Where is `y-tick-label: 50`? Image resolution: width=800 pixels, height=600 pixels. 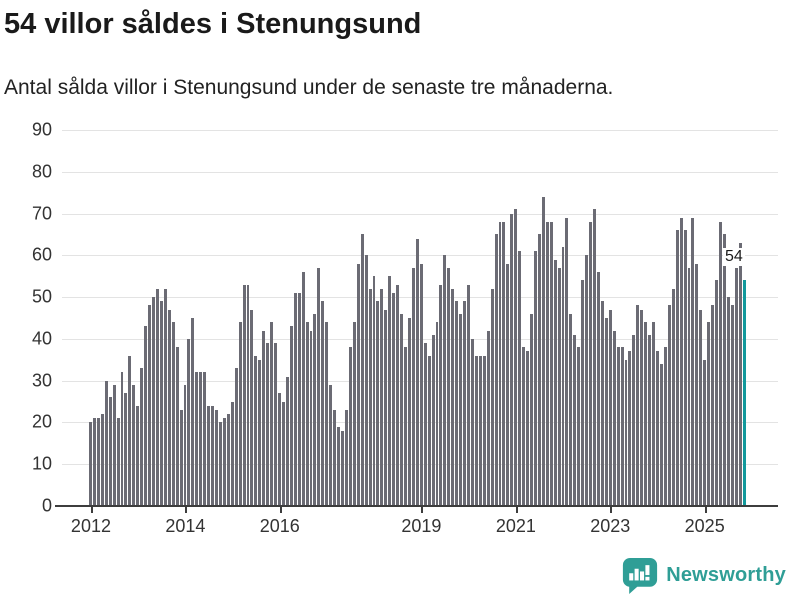 y-tick-label: 50 is located at coordinates (41, 296).